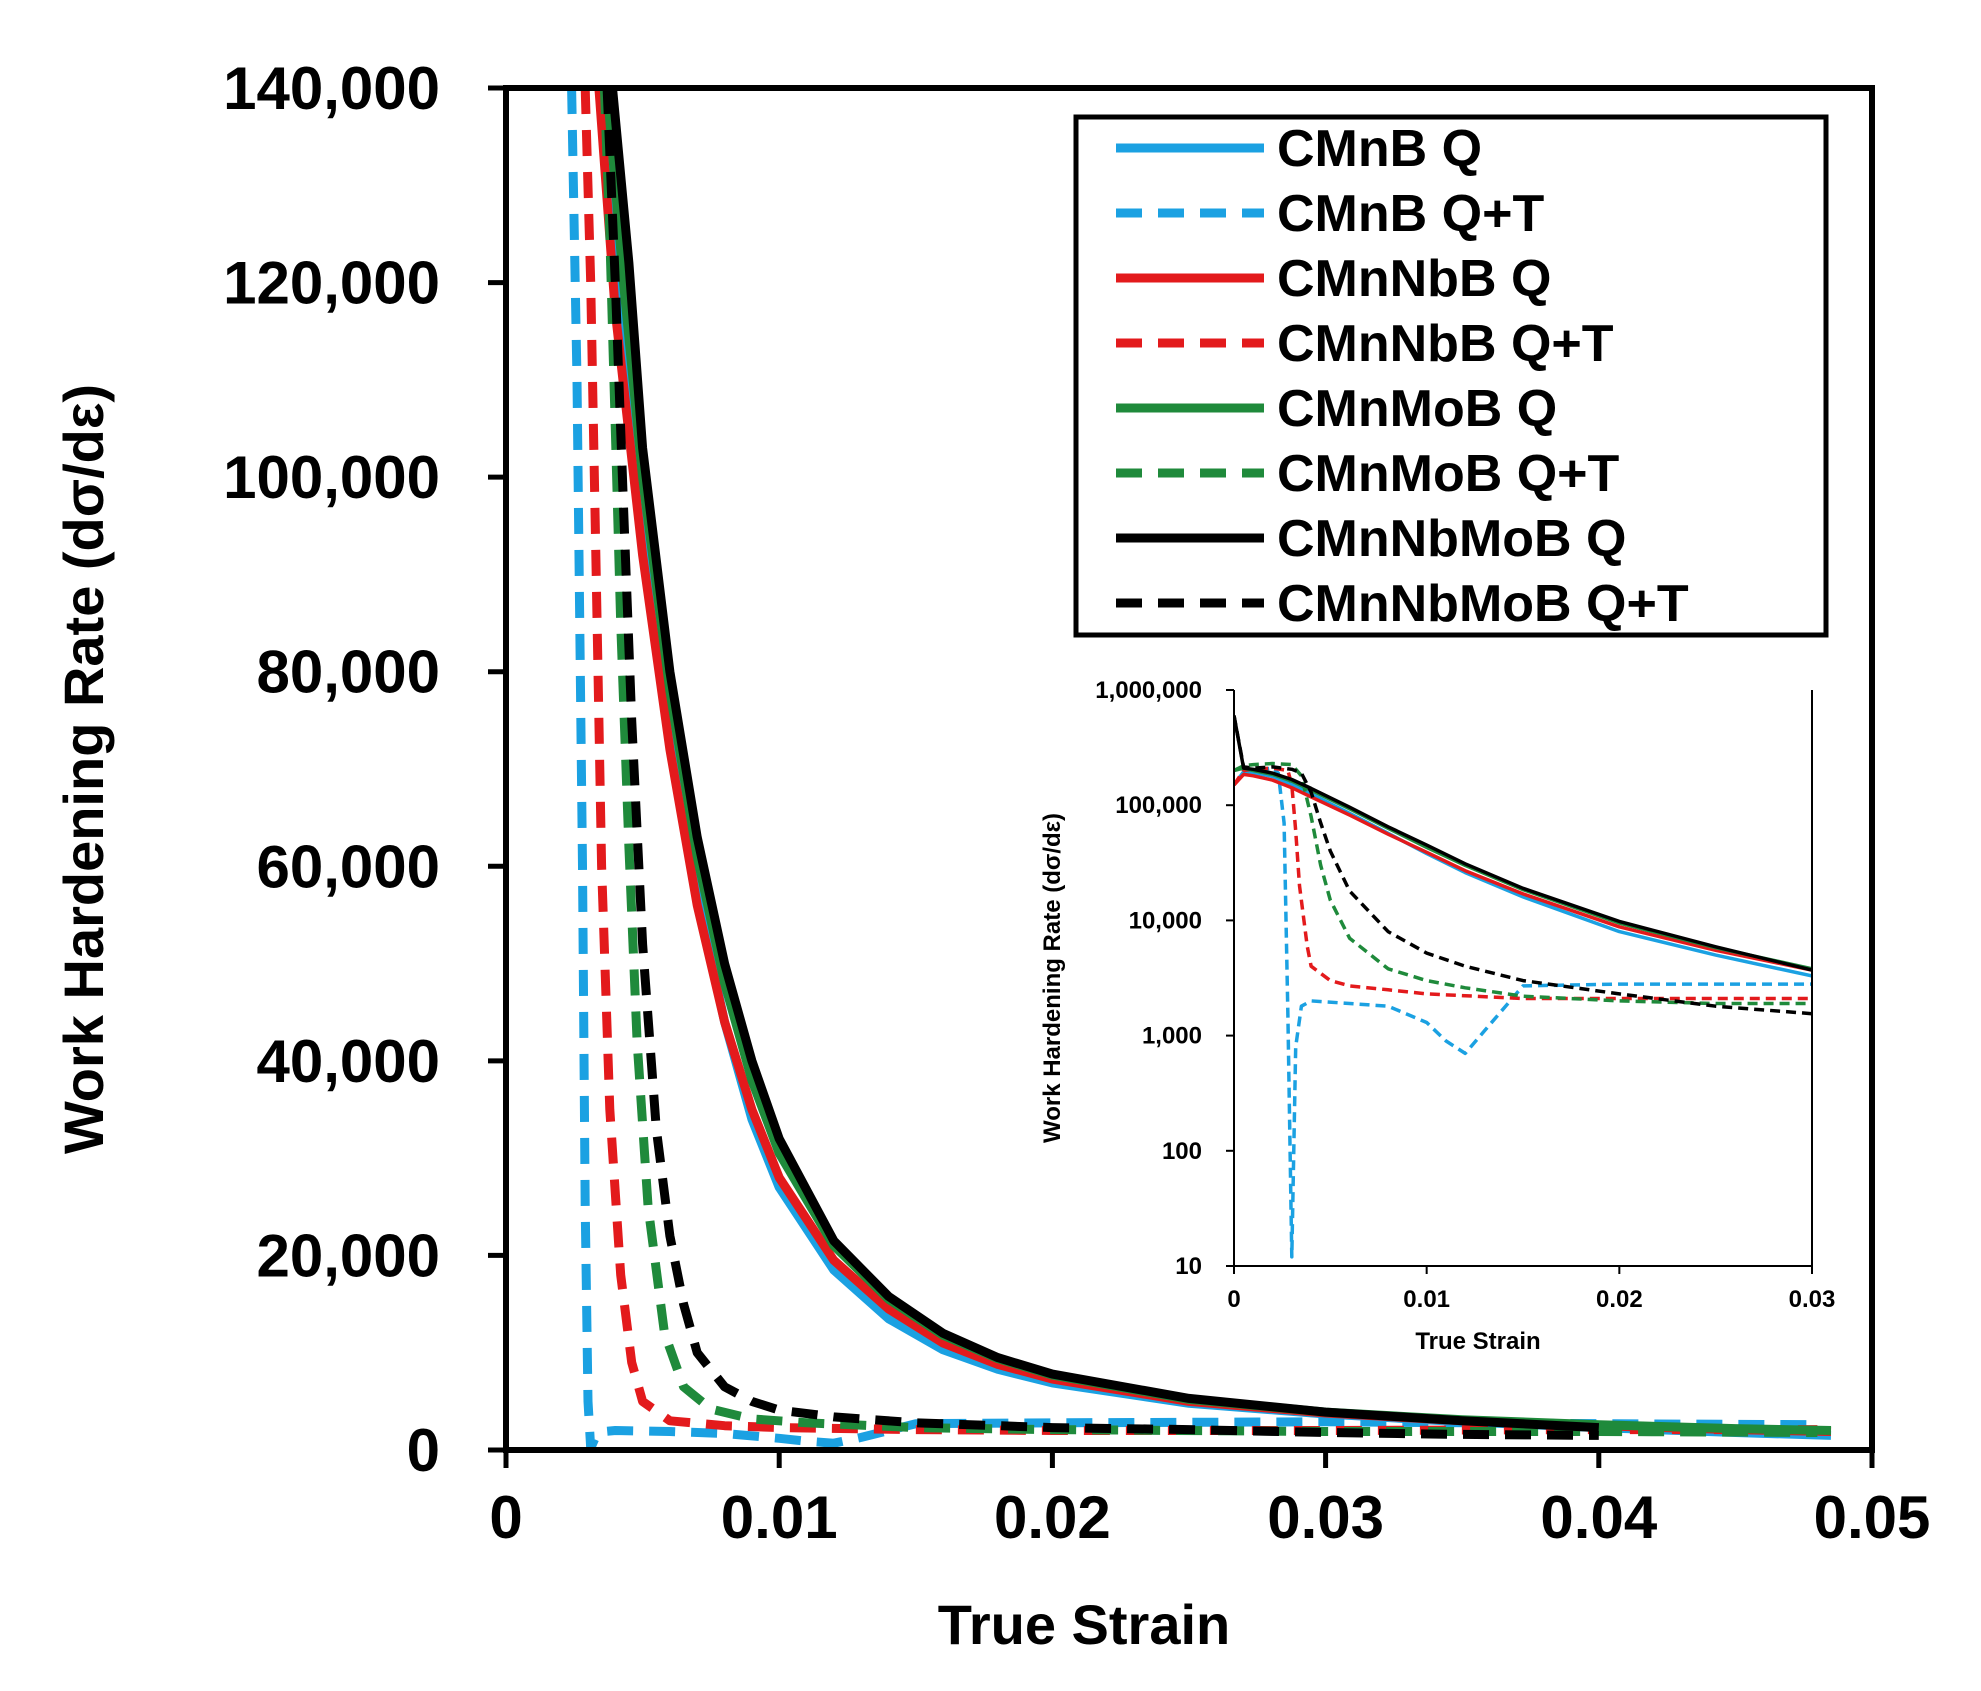  What do you see at coordinates (1209, 1517) in the screenshot?
I see `main-x-tick-labels: 0 0.01 0.02 0.03 0.04 0.05` at bounding box center [1209, 1517].